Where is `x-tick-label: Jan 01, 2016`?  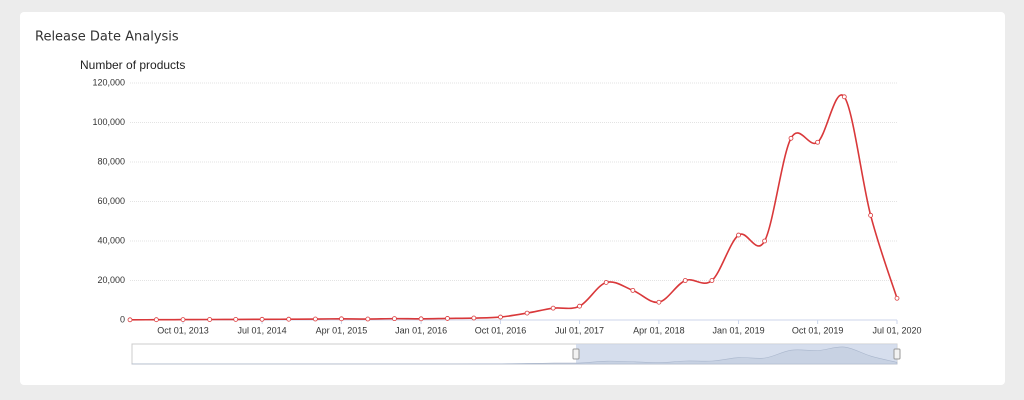 x-tick-label: Jan 01, 2016 is located at coordinates (421, 330).